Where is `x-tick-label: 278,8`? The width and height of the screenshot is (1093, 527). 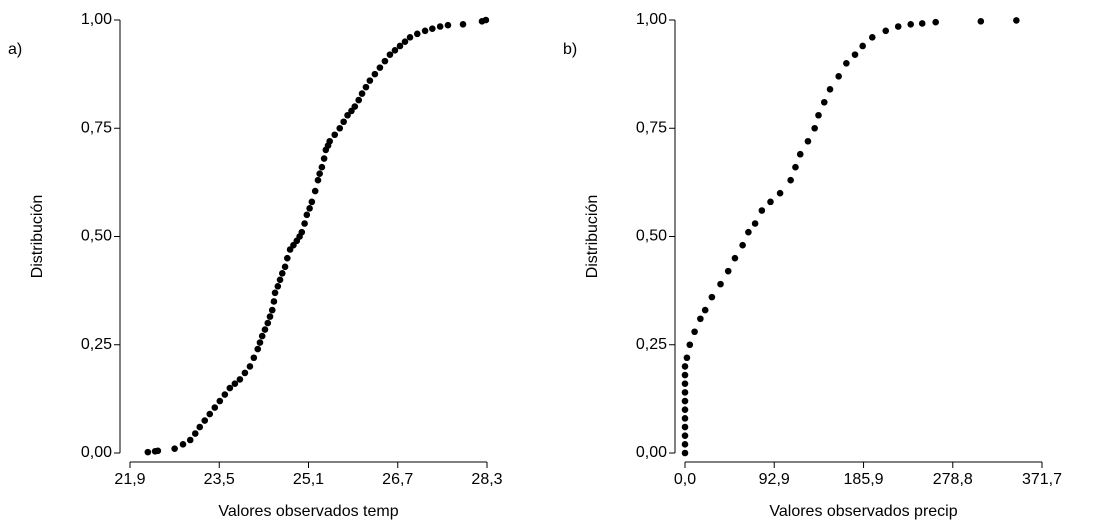 x-tick-label: 278,8 is located at coordinates (953, 479).